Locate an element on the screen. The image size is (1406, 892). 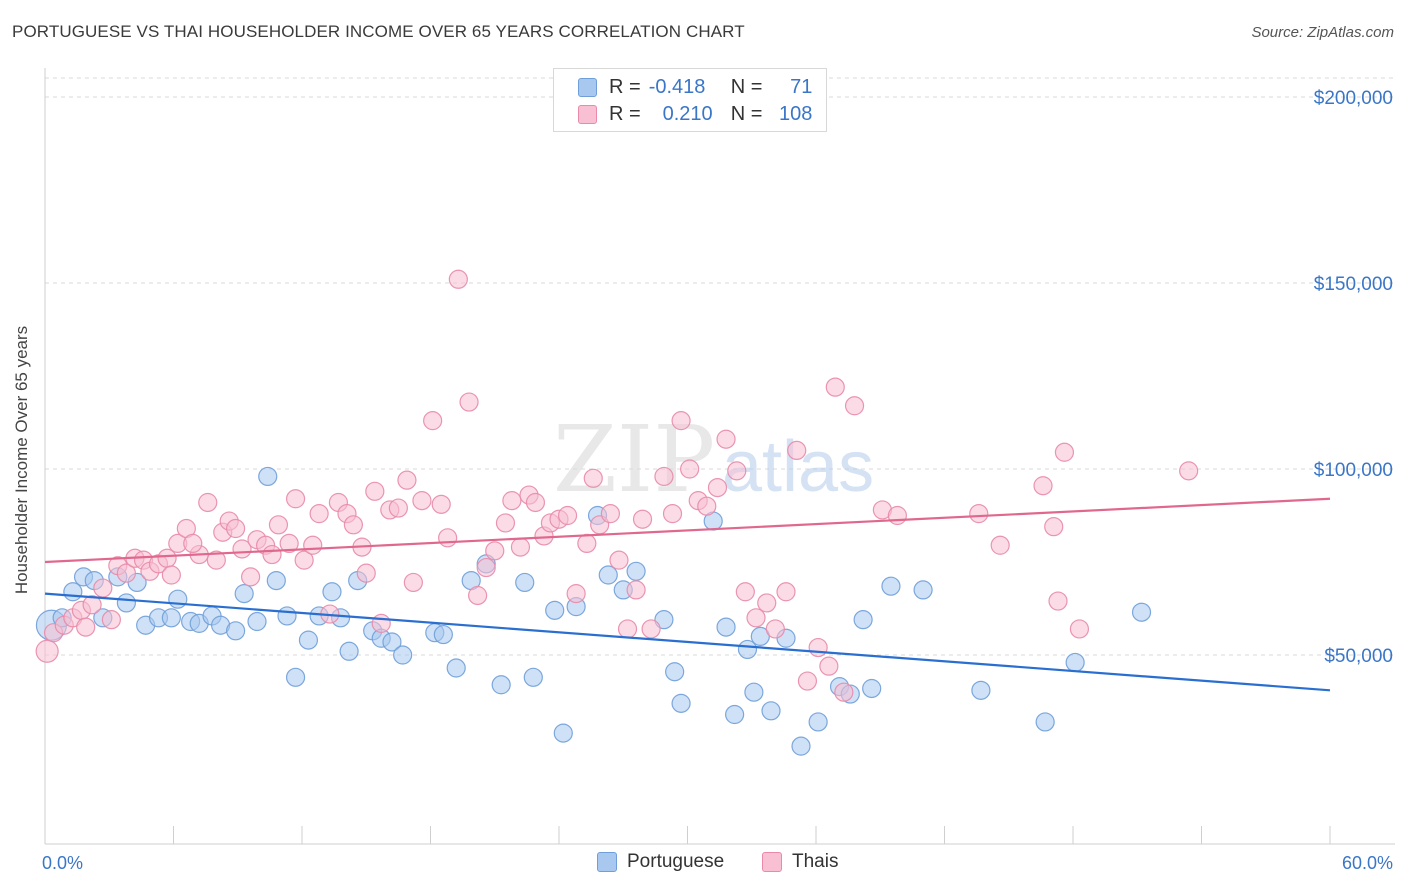
y-tick-label: $150,000 is located at coordinates (1353, 284).